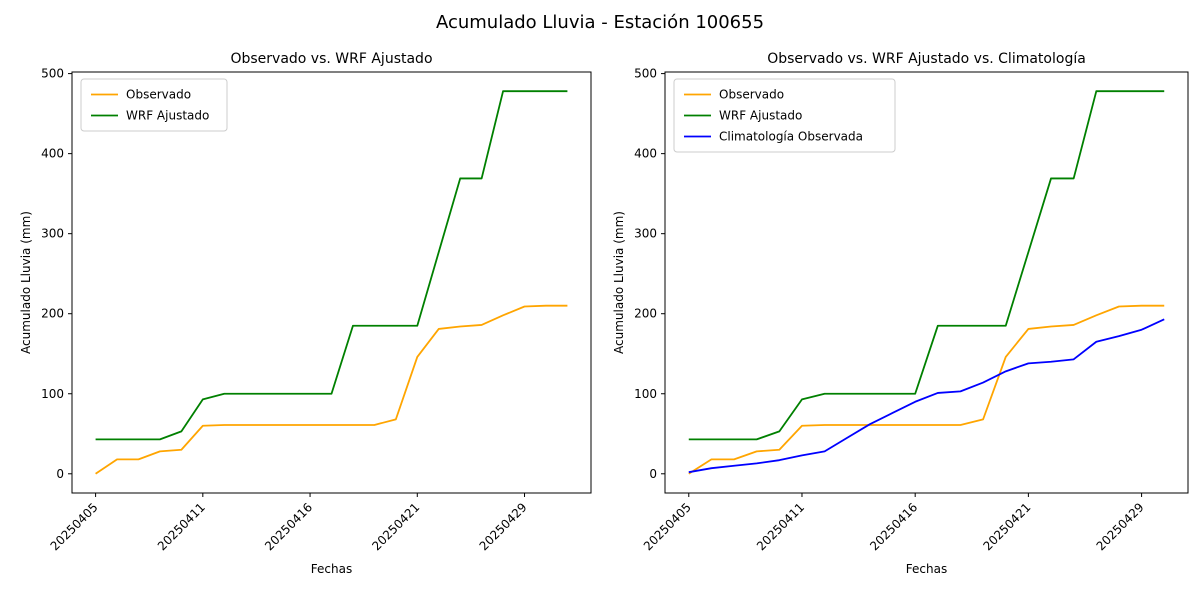 This screenshot has height=600, width=1200. I want to click on subplot-title: Observado vs. WRF Ajustado, so click(331, 59).